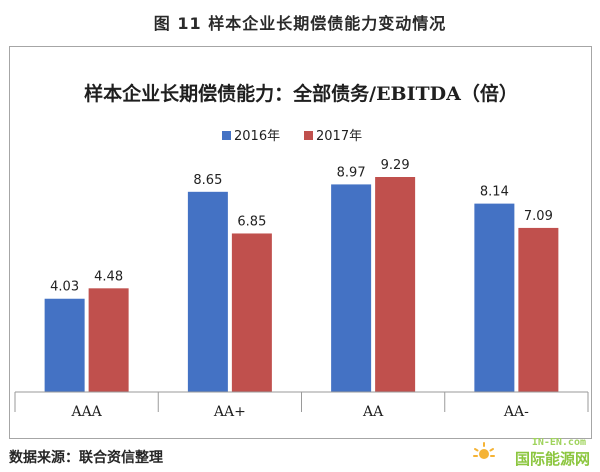 The height and width of the screenshot is (472, 600). Describe the element at coordinates (292, 136) in the screenshot. I see `legend: 2016年 2017年` at that location.